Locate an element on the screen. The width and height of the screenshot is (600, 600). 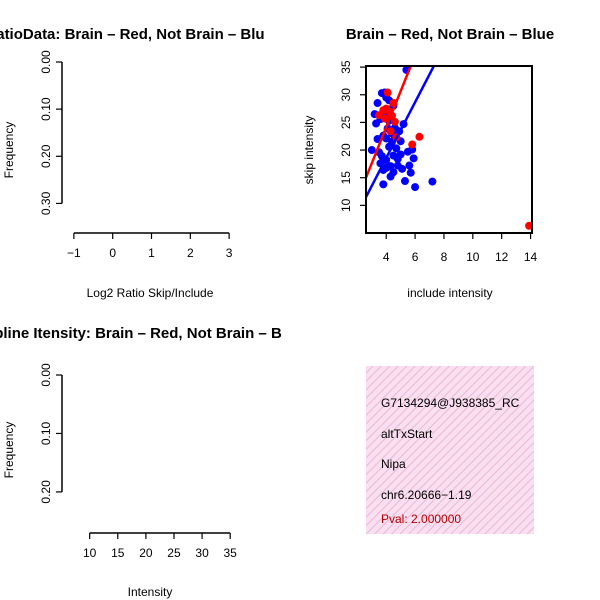
y-tick-label: 10 is located at coordinates (346, 205).